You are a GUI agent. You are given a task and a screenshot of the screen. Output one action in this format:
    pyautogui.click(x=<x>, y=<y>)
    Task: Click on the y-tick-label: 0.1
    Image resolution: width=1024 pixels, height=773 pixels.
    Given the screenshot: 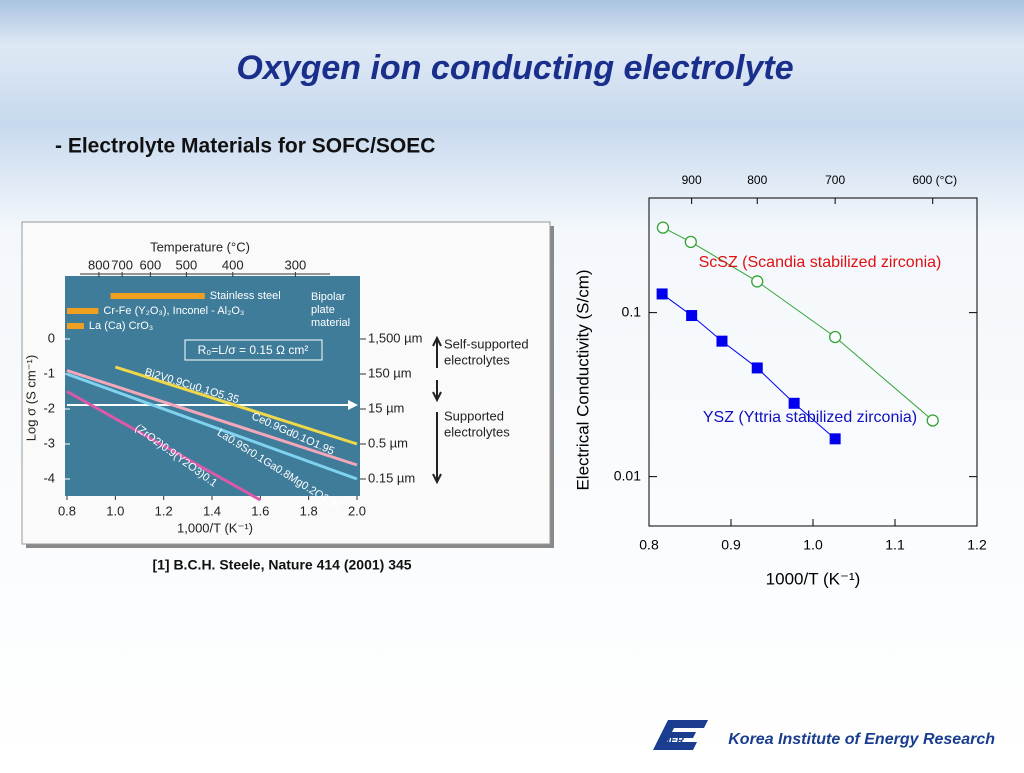 What is the action you would take?
    pyautogui.click(x=632, y=311)
    